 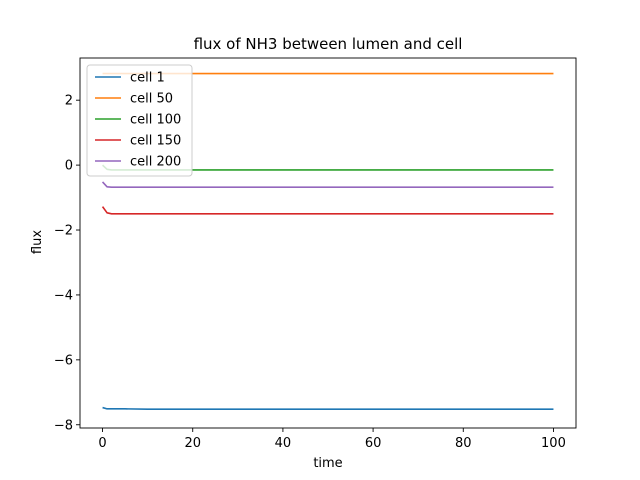 What do you see at coordinates (155, 162) in the screenshot?
I see `legend-label-cell-200: cell 200` at bounding box center [155, 162].